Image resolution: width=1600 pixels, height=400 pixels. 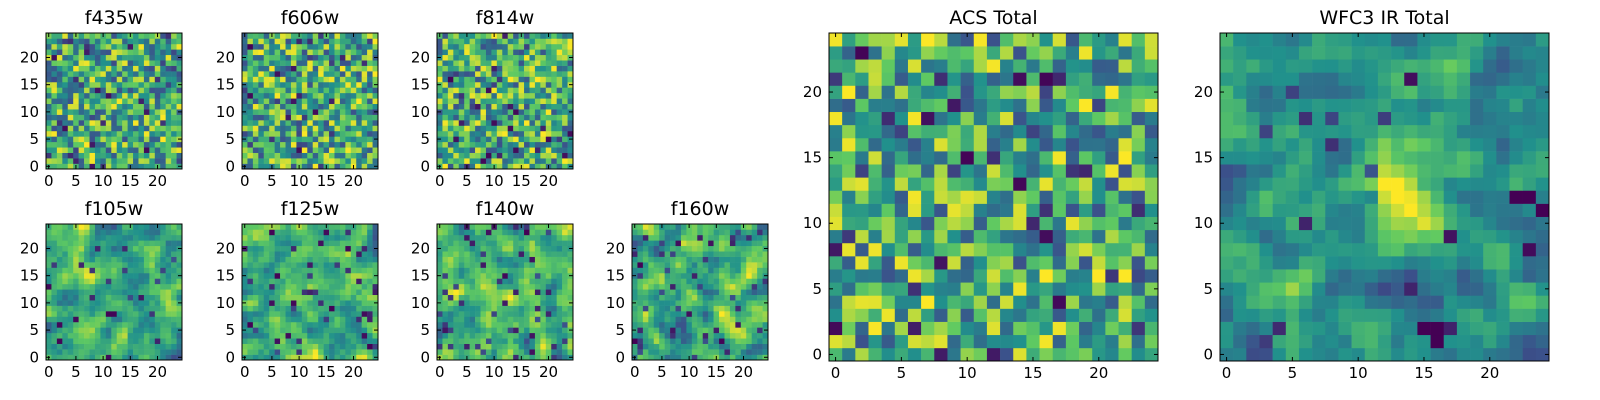 What do you see at coordinates (467, 181) in the screenshot?
I see `x-tick-label: 5` at bounding box center [467, 181].